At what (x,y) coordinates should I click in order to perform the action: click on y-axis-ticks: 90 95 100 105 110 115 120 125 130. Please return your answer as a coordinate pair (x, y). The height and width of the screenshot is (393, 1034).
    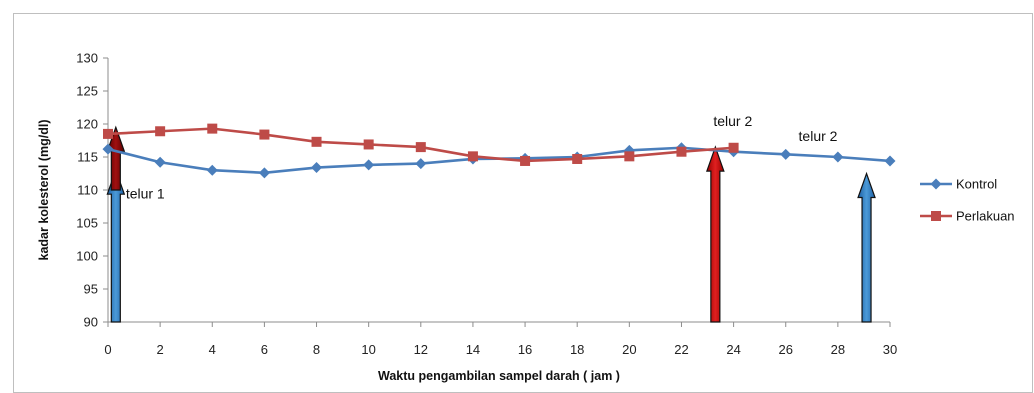
    Looking at the image, I should click on (92, 190).